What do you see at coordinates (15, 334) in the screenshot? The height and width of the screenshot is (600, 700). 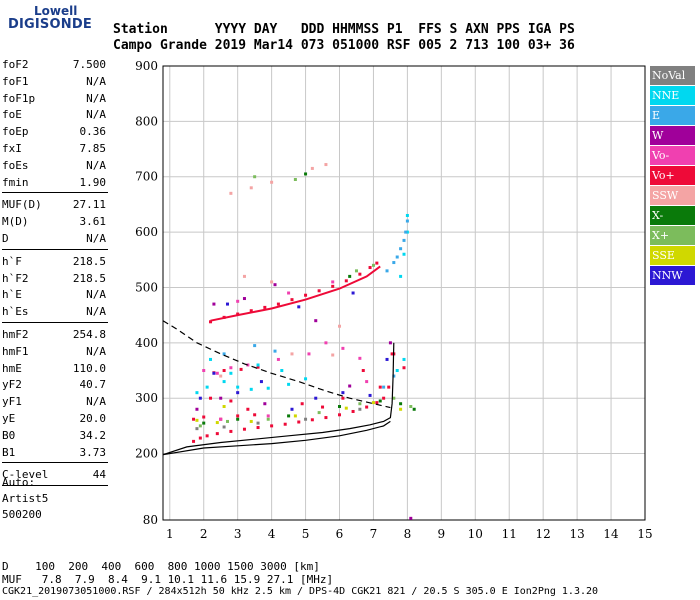 I see `param-key: hmF2` at bounding box center [15, 334].